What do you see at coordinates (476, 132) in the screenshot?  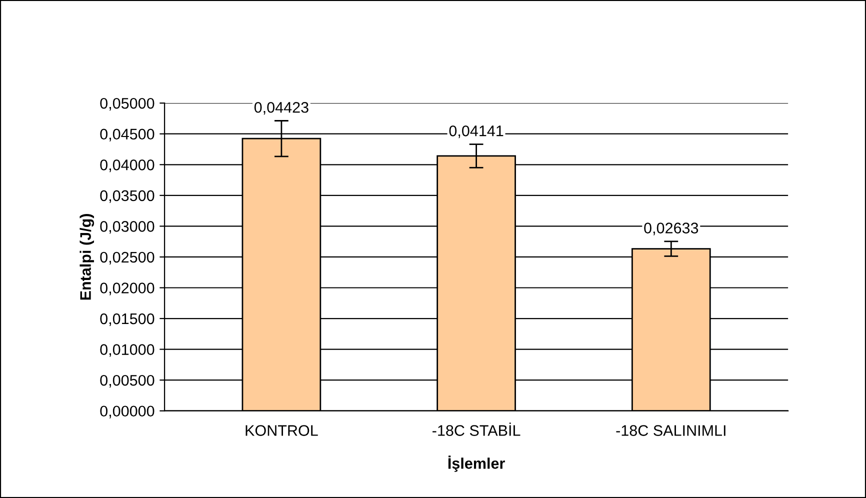 I see `data-label: 0,04141` at bounding box center [476, 132].